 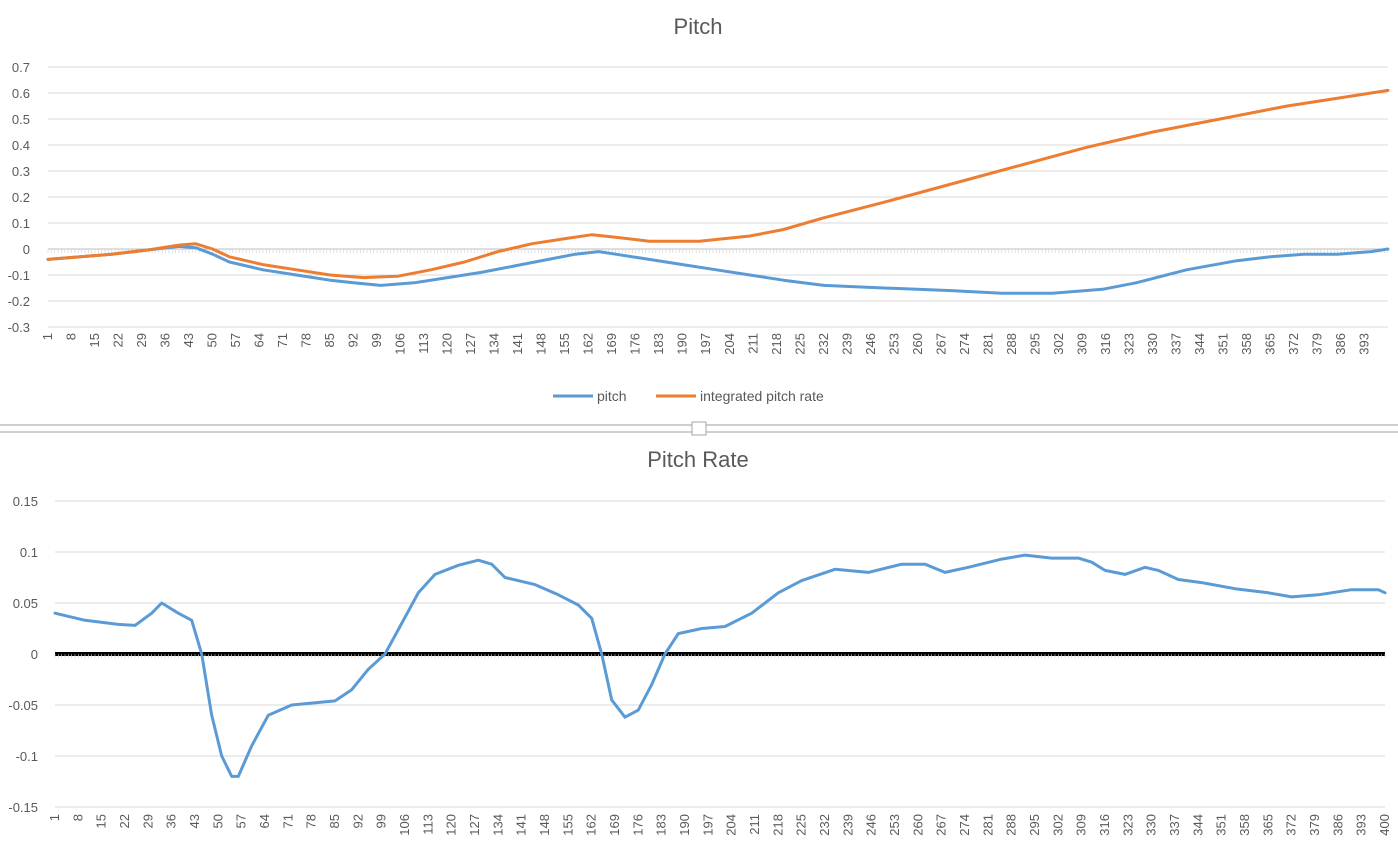 What do you see at coordinates (762, 396) in the screenshot?
I see `legend-label: integrated pitch rate` at bounding box center [762, 396].